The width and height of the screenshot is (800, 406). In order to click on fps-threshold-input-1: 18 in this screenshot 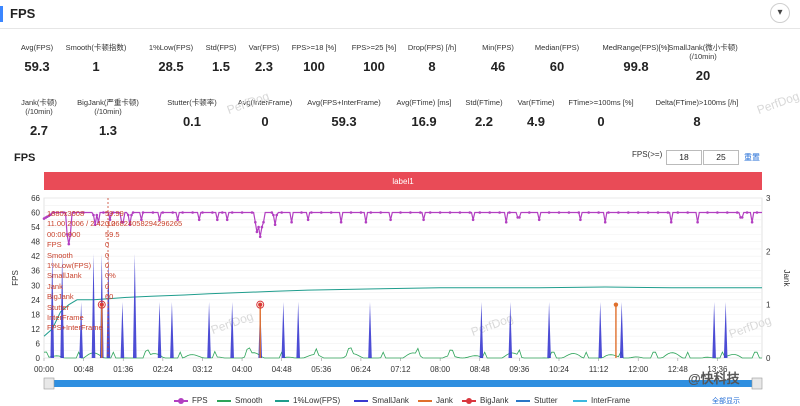, I will do `click(684, 157)`.